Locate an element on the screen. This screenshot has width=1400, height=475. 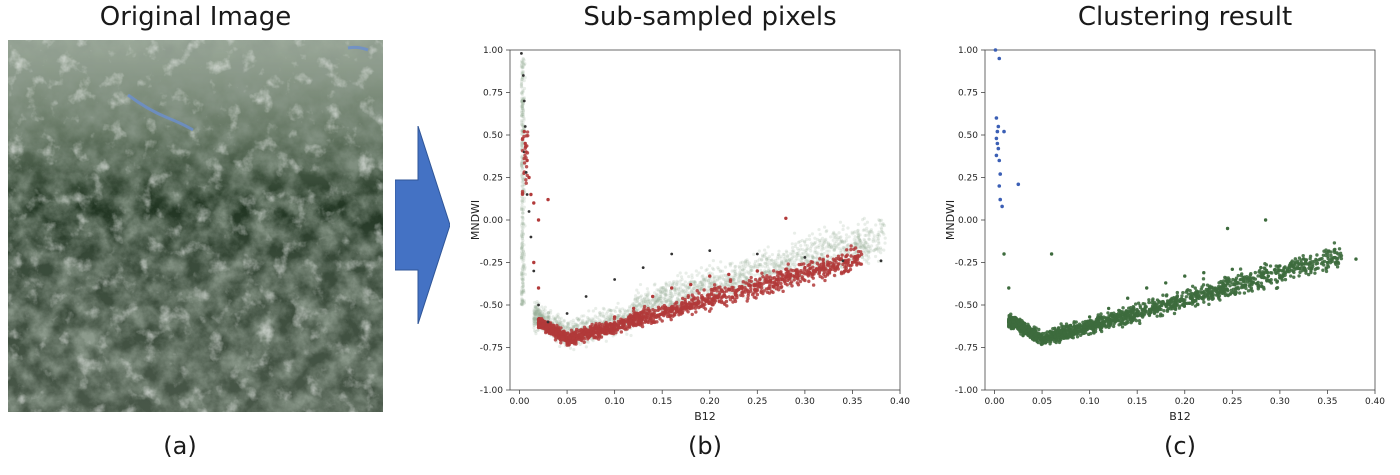
x-tick-label: 0.15 is located at coordinates (1137, 402).